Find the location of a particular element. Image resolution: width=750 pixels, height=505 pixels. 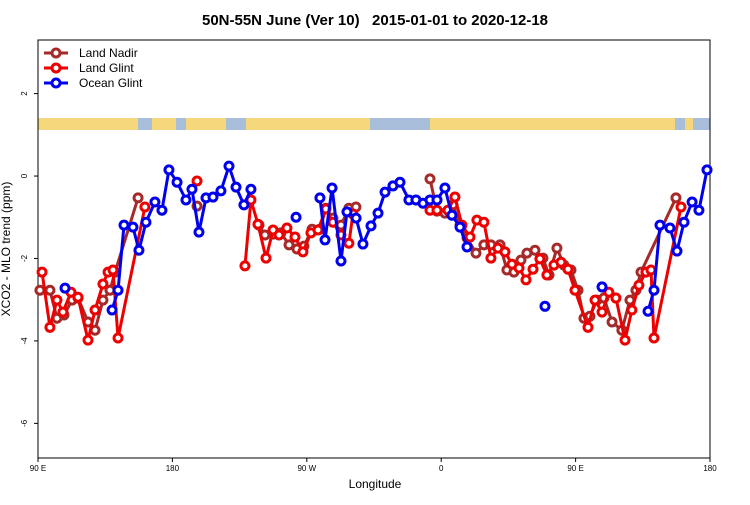

y-tick-label: -4 is located at coordinates (24, 341).